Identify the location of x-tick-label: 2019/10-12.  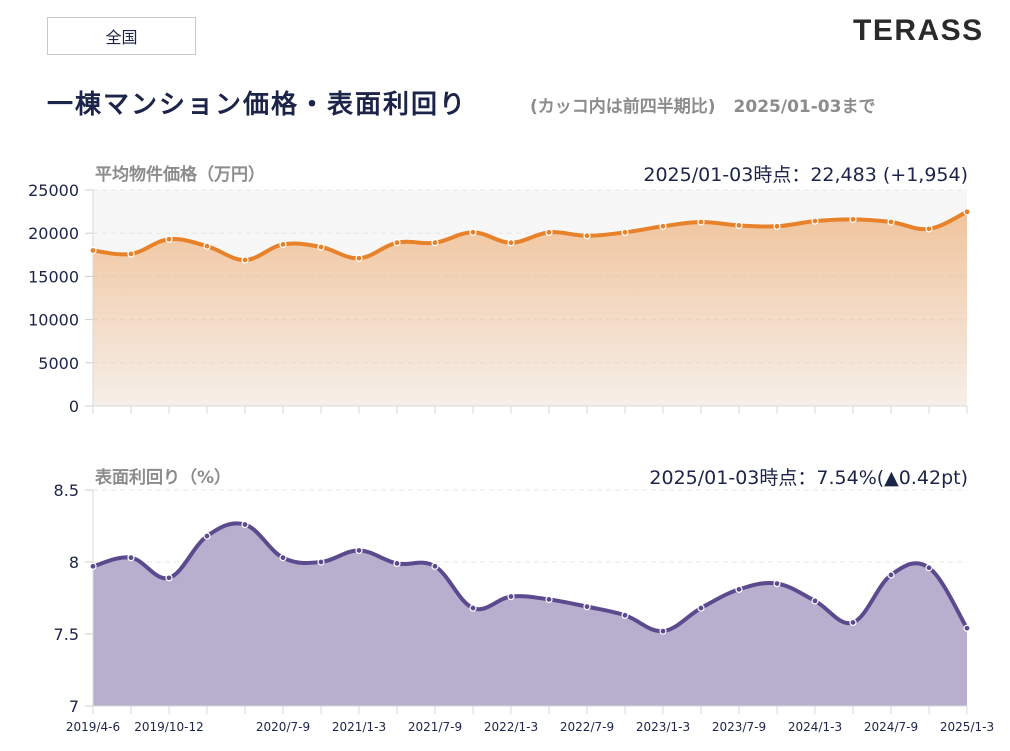
(168, 727).